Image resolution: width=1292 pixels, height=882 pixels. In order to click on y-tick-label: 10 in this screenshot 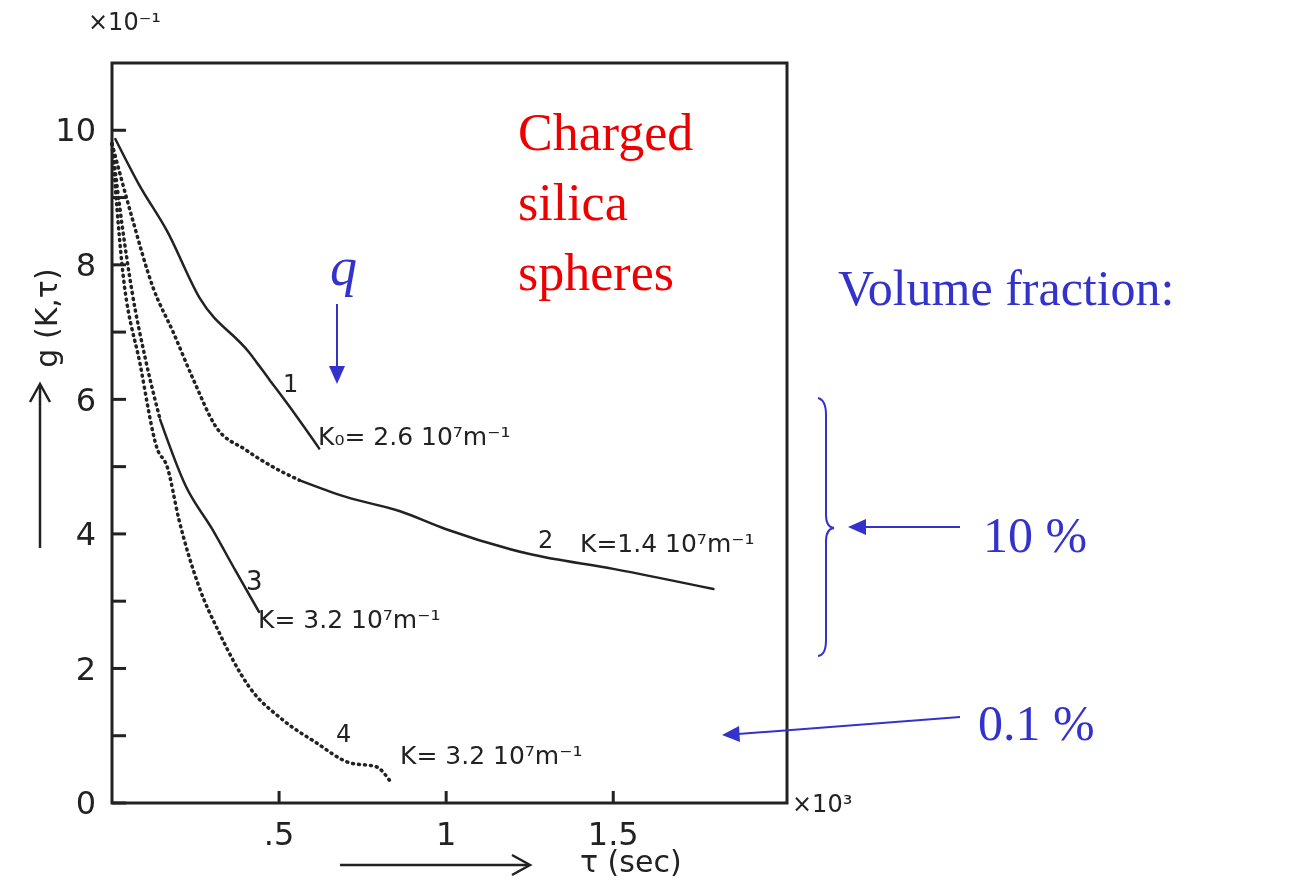, I will do `click(75, 130)`.